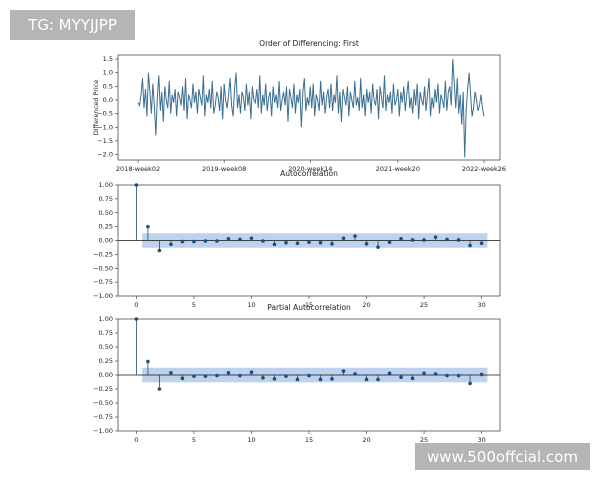  I want to click on x-tick-label: 2022-week26, so click(484, 169).